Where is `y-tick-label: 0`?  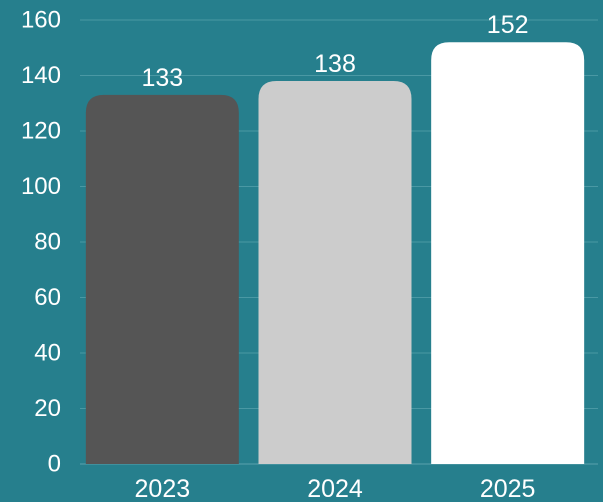 y-tick-label: 0 is located at coordinates (54, 464).